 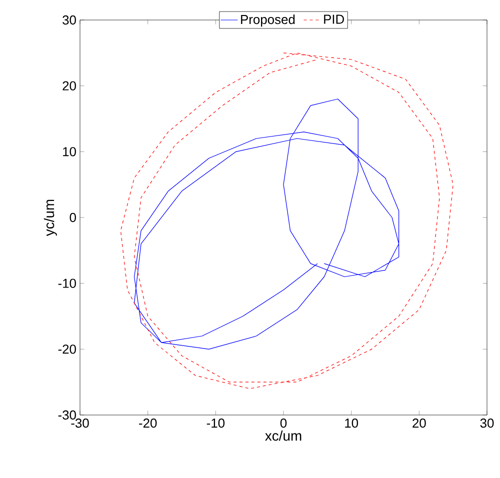 I want to click on x-tick-label: 10, so click(x=351, y=423).